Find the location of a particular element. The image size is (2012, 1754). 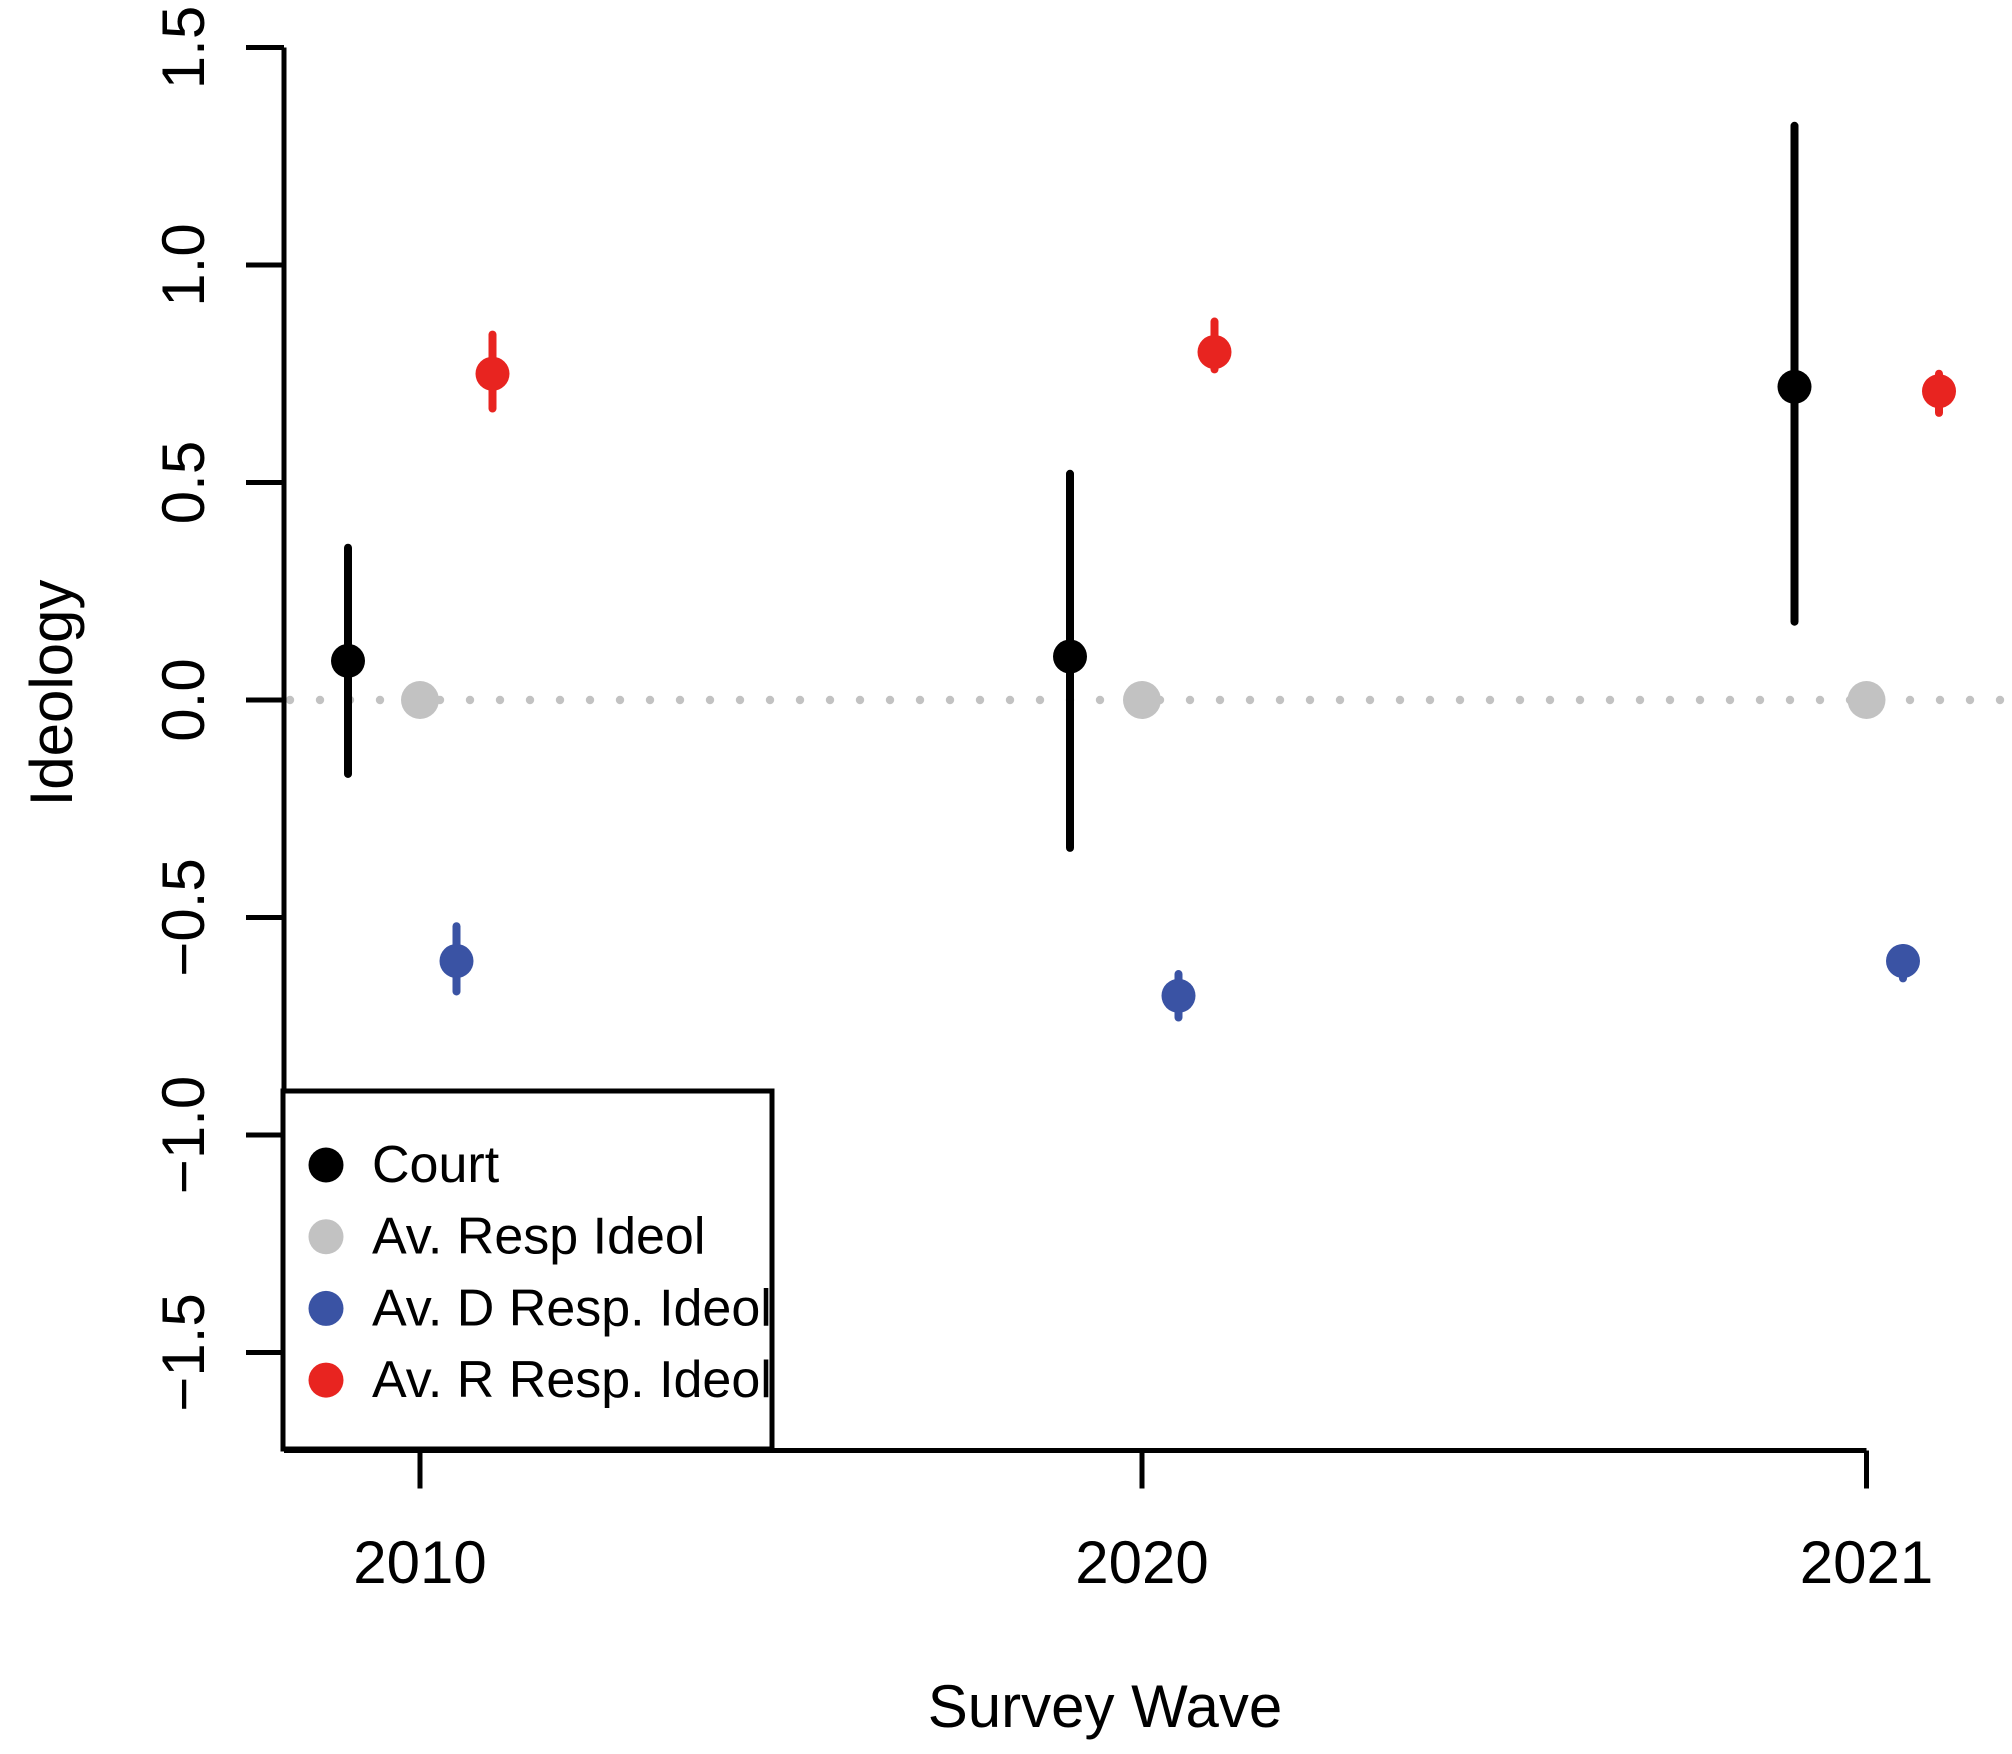

y-tick-label: 0.0 is located at coordinates (183, 699).